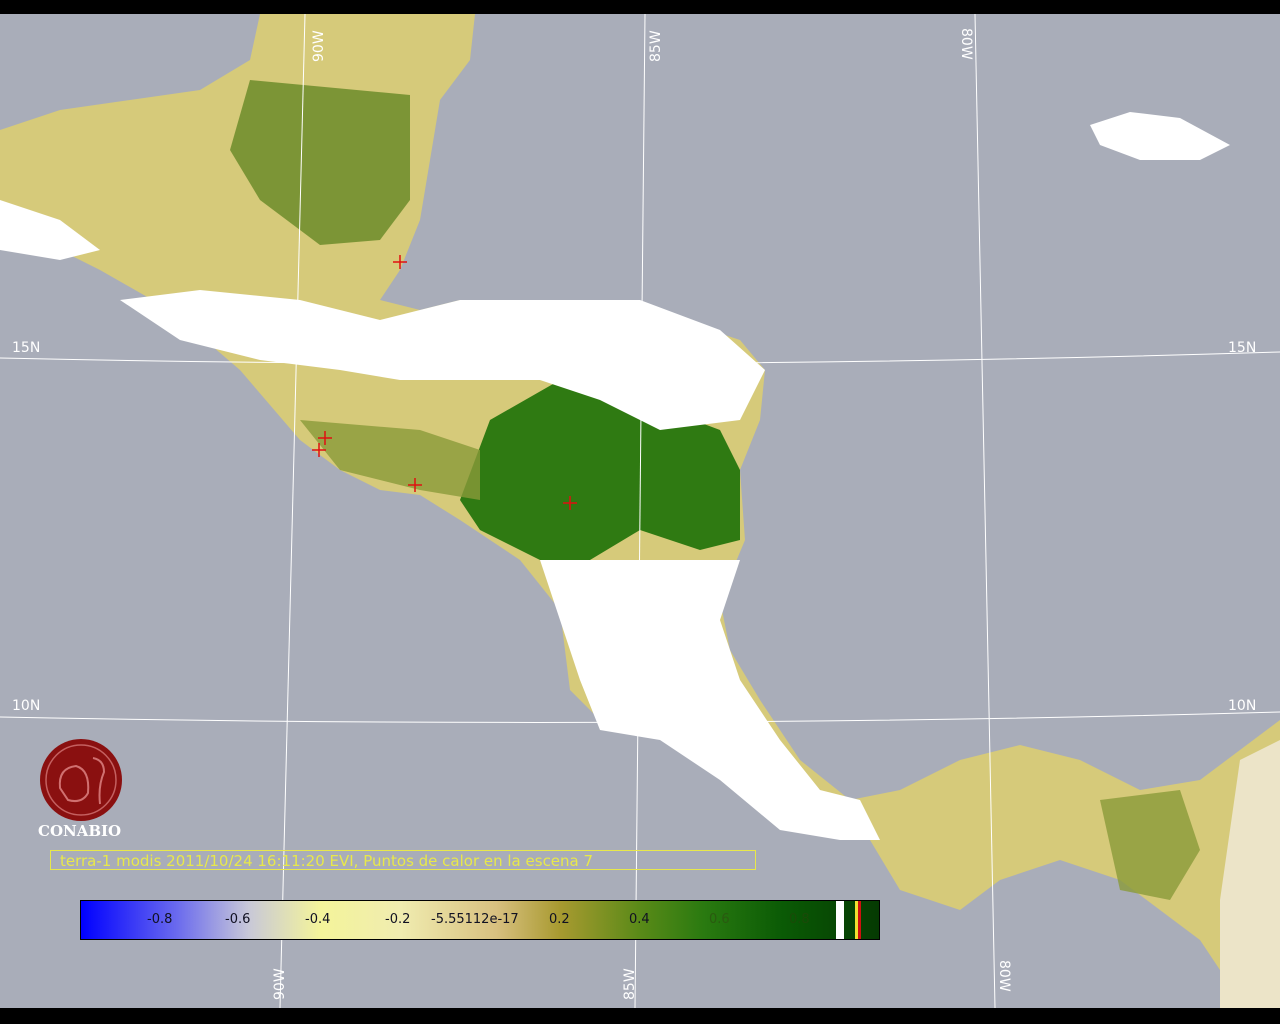 This screenshot has height=1024, width=1280. I want to click on cloud-band, so click(442, 360).